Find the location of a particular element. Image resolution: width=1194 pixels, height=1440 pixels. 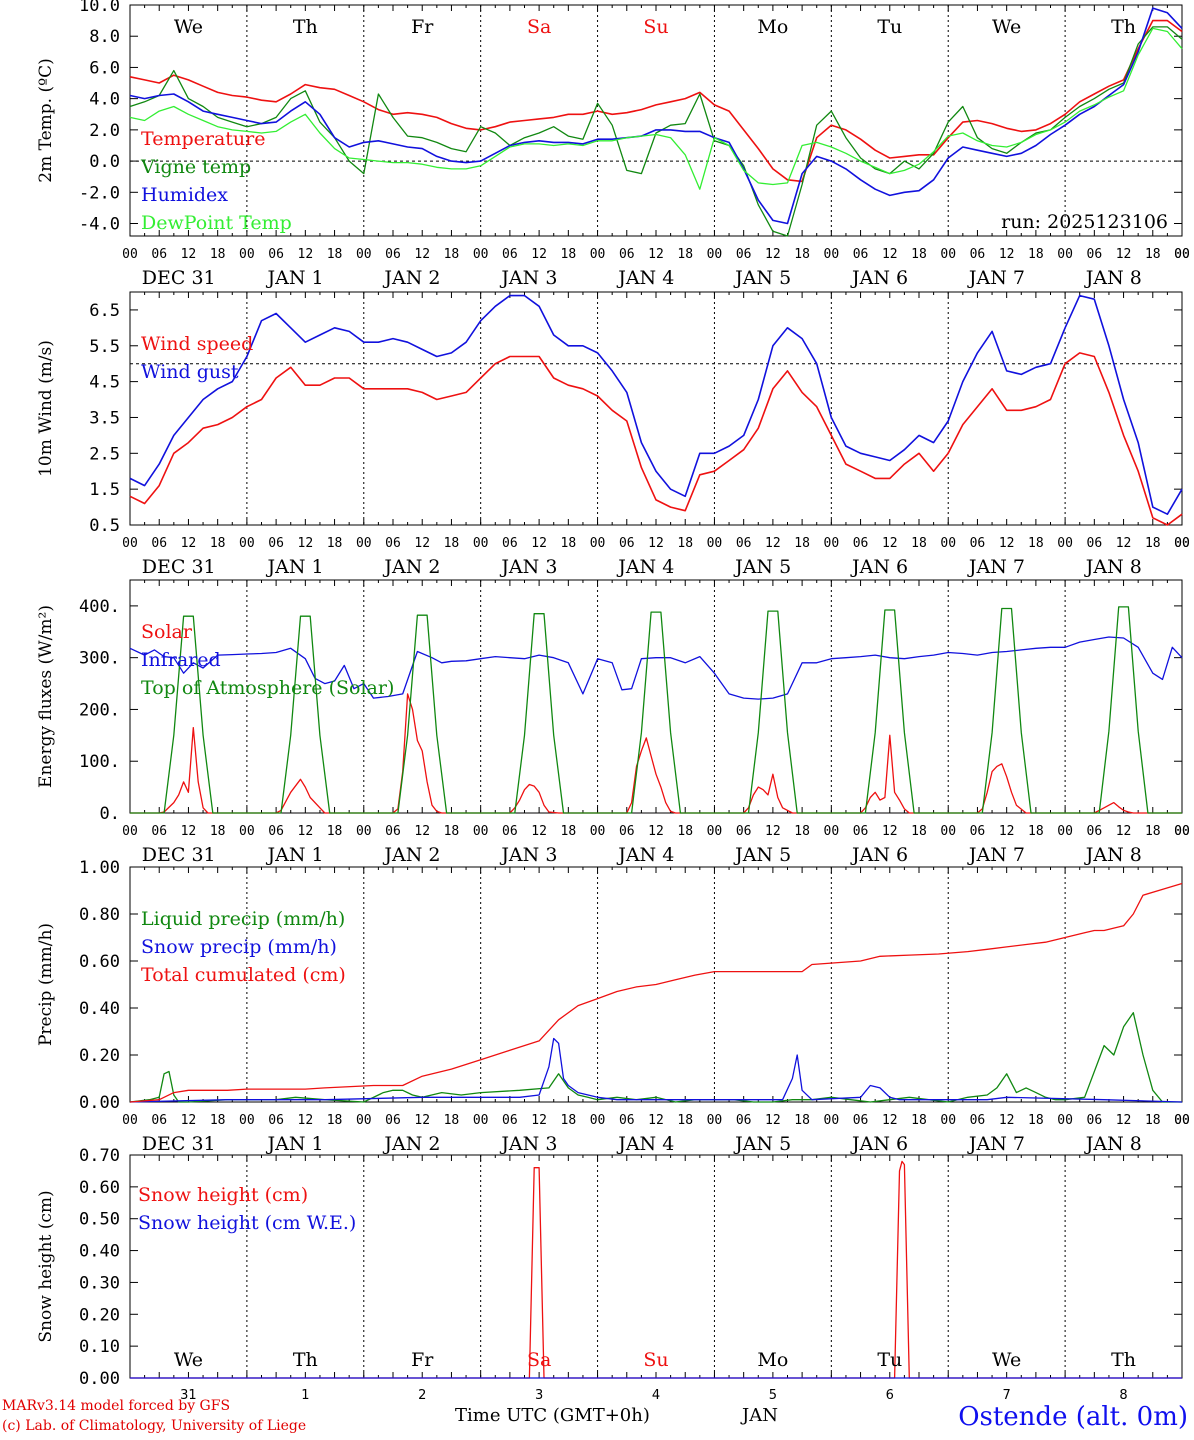

y-axis-title: Energy fluxes (W/m²) is located at coordinates (46, 696).